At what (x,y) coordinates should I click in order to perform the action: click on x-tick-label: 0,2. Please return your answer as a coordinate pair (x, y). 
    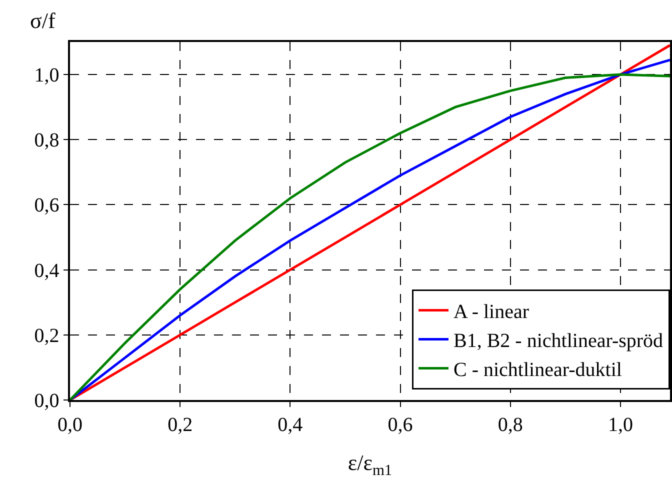
    Looking at the image, I should click on (180, 425).